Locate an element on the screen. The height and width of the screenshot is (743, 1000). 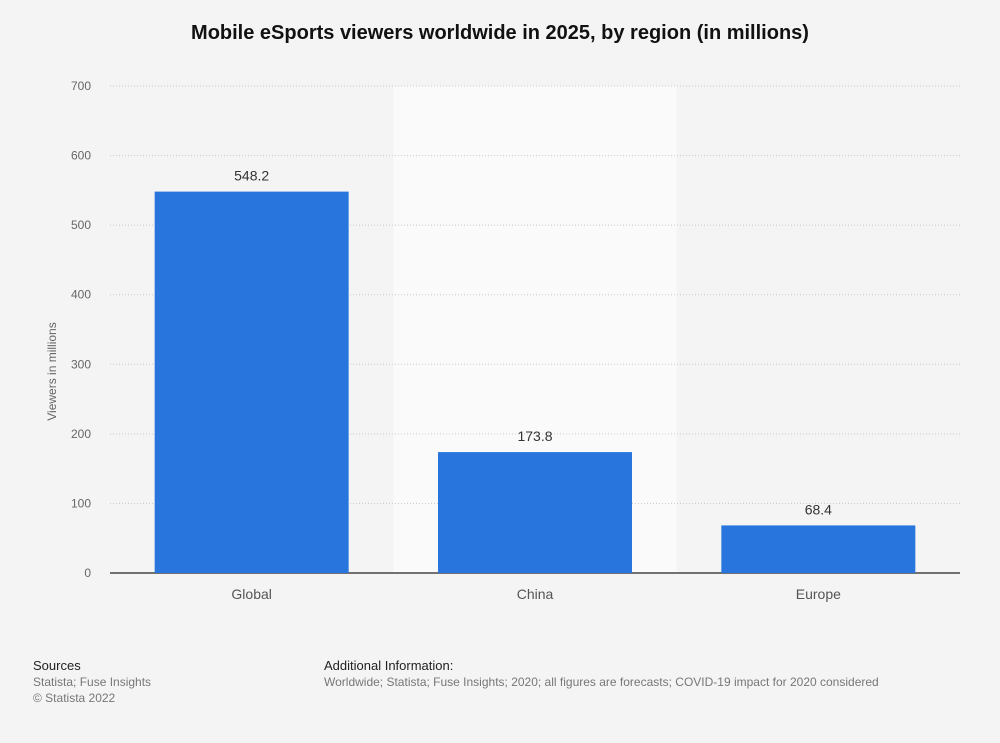
data-label: 68.4 is located at coordinates (818, 509).